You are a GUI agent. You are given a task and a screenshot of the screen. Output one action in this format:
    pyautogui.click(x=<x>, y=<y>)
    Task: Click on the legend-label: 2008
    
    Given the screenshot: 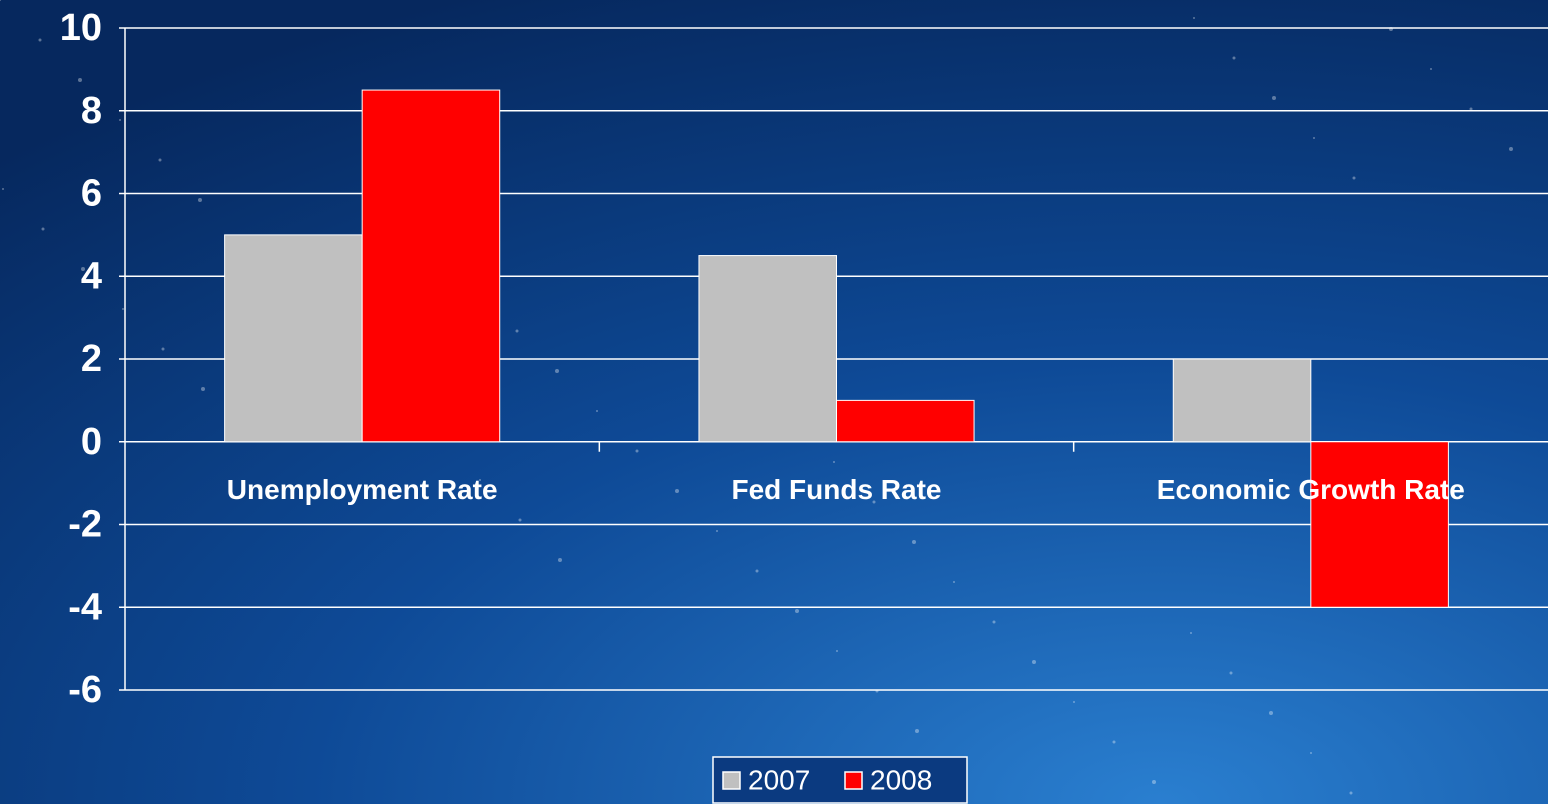 What is the action you would take?
    pyautogui.click(x=901, y=779)
    